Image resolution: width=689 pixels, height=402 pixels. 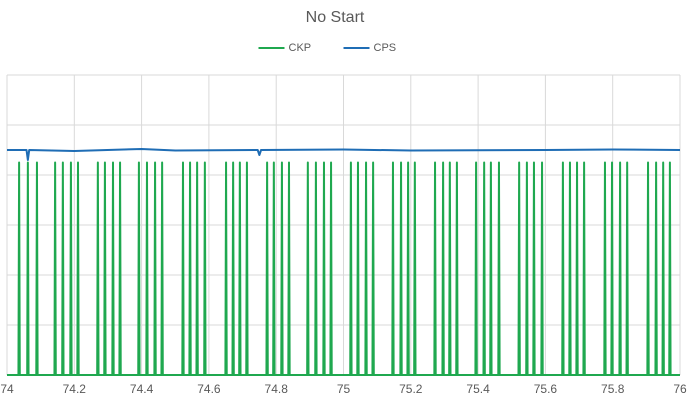 What do you see at coordinates (277, 389) in the screenshot?
I see `x-tick-label: 74.8` at bounding box center [277, 389].